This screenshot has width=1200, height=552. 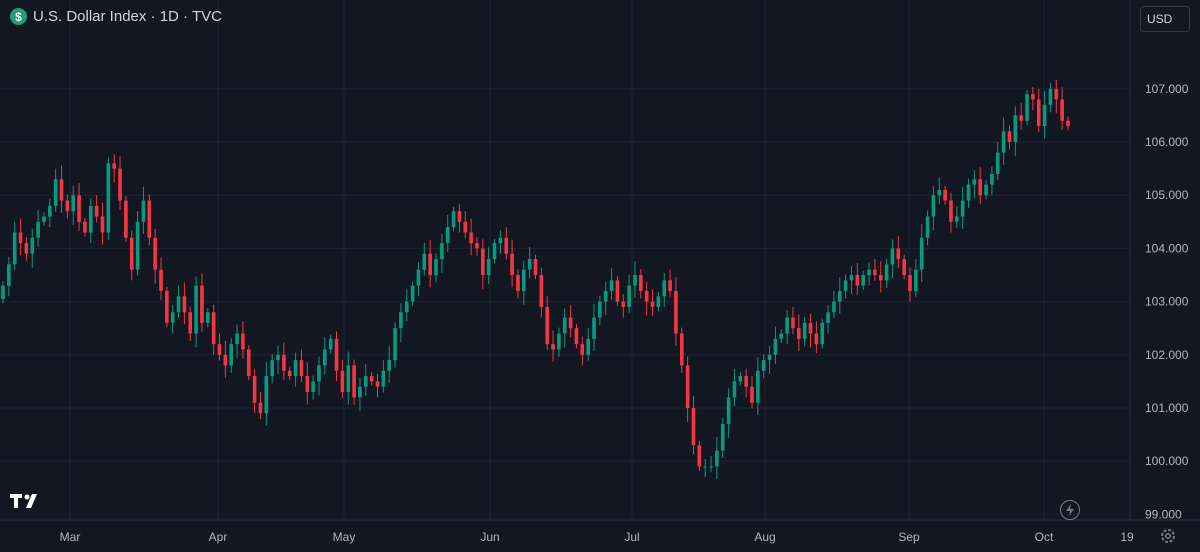 I want to click on gear-icon, so click(x=1168, y=536).